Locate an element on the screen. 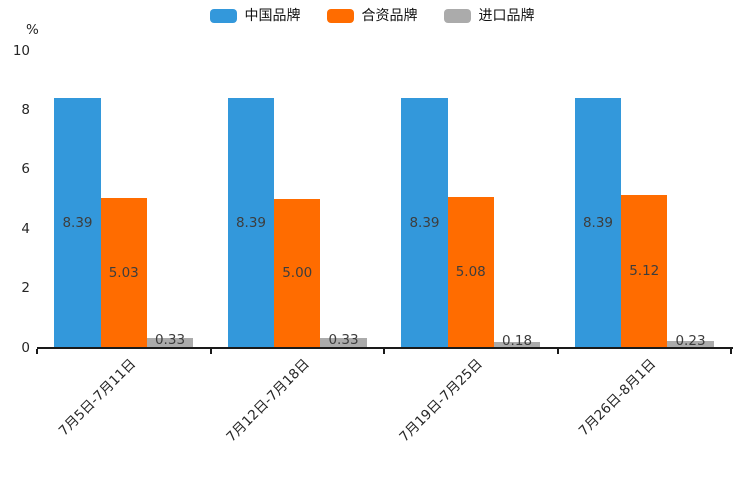 This screenshot has height=496, width=744. bar-series2-cat0 is located at coordinates (170, 342).